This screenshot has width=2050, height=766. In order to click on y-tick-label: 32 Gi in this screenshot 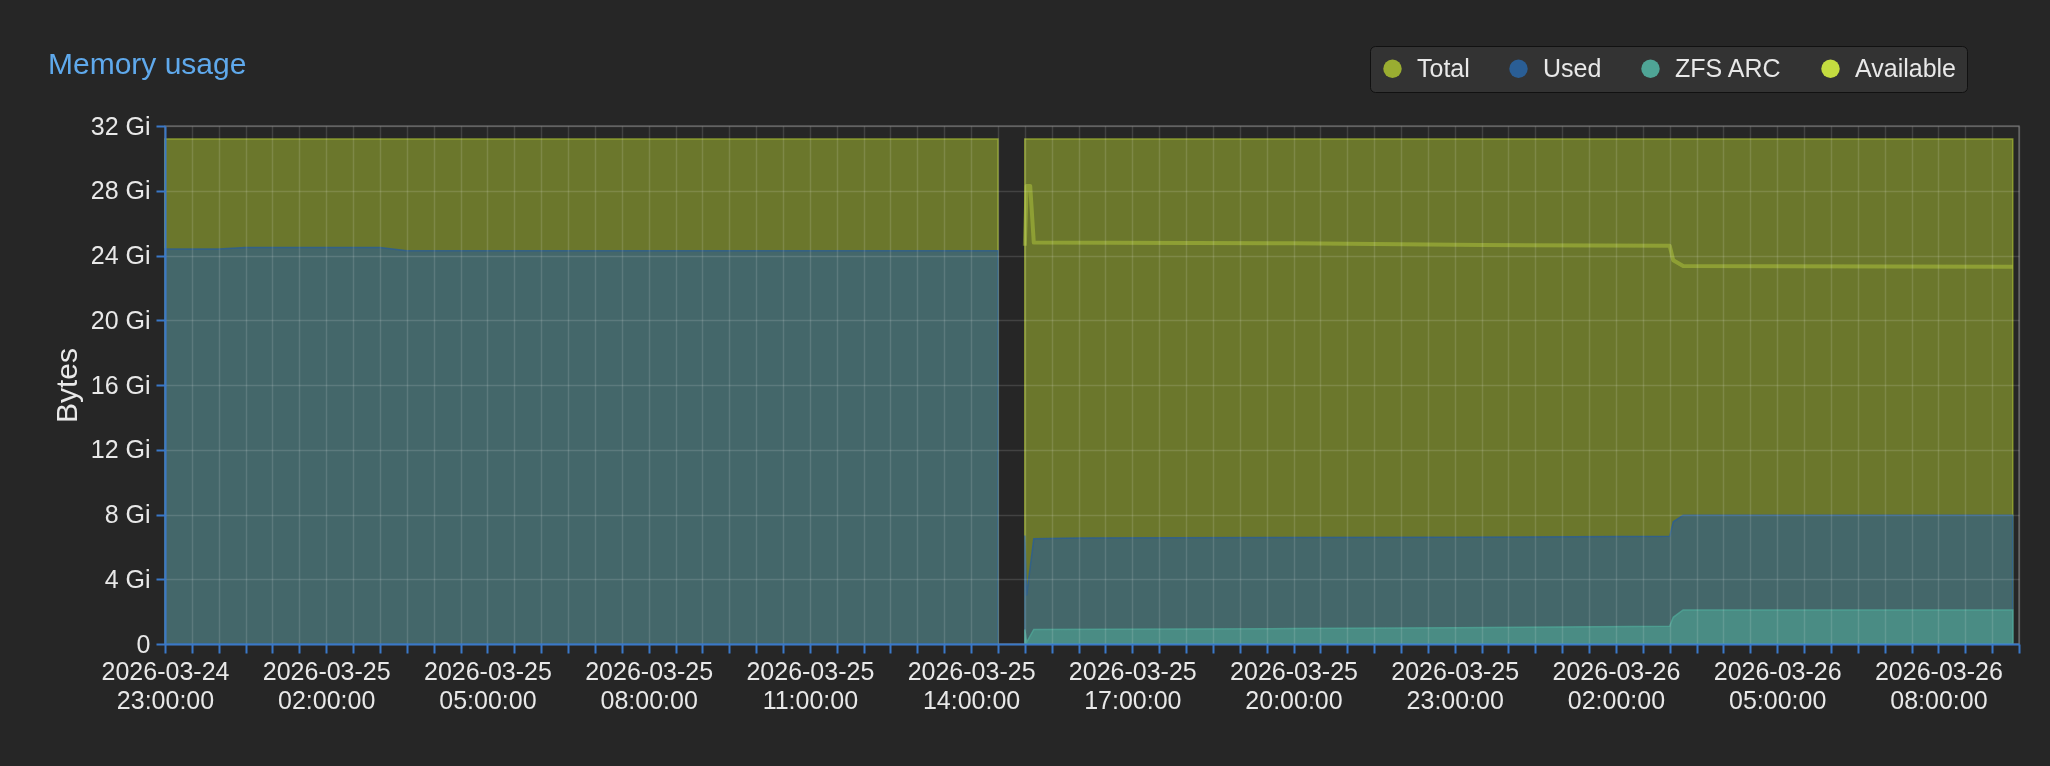, I will do `click(120, 125)`.